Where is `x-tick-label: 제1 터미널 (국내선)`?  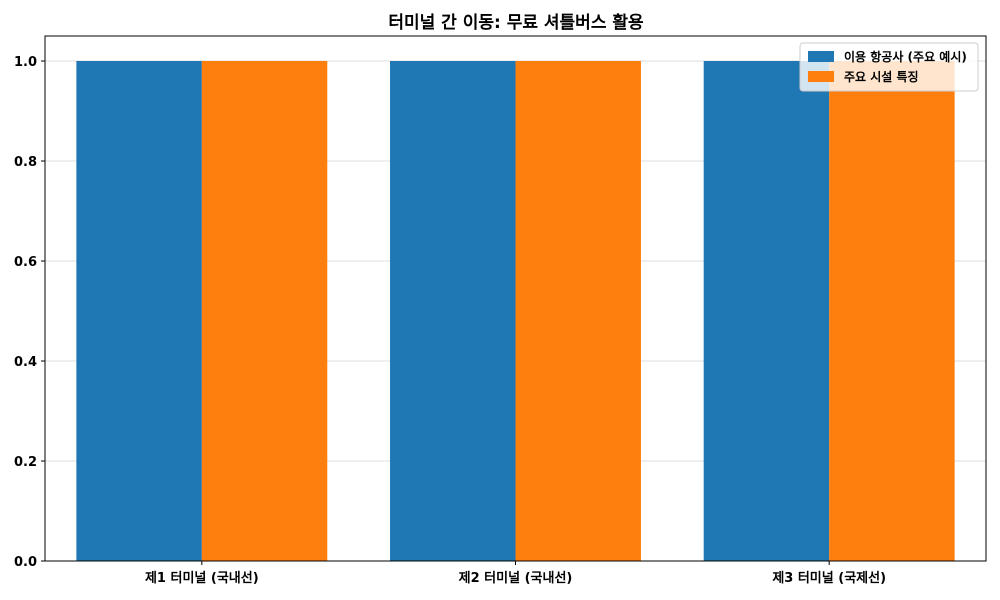
x-tick-label: 제1 터미널 (국내선) is located at coordinates (202, 578).